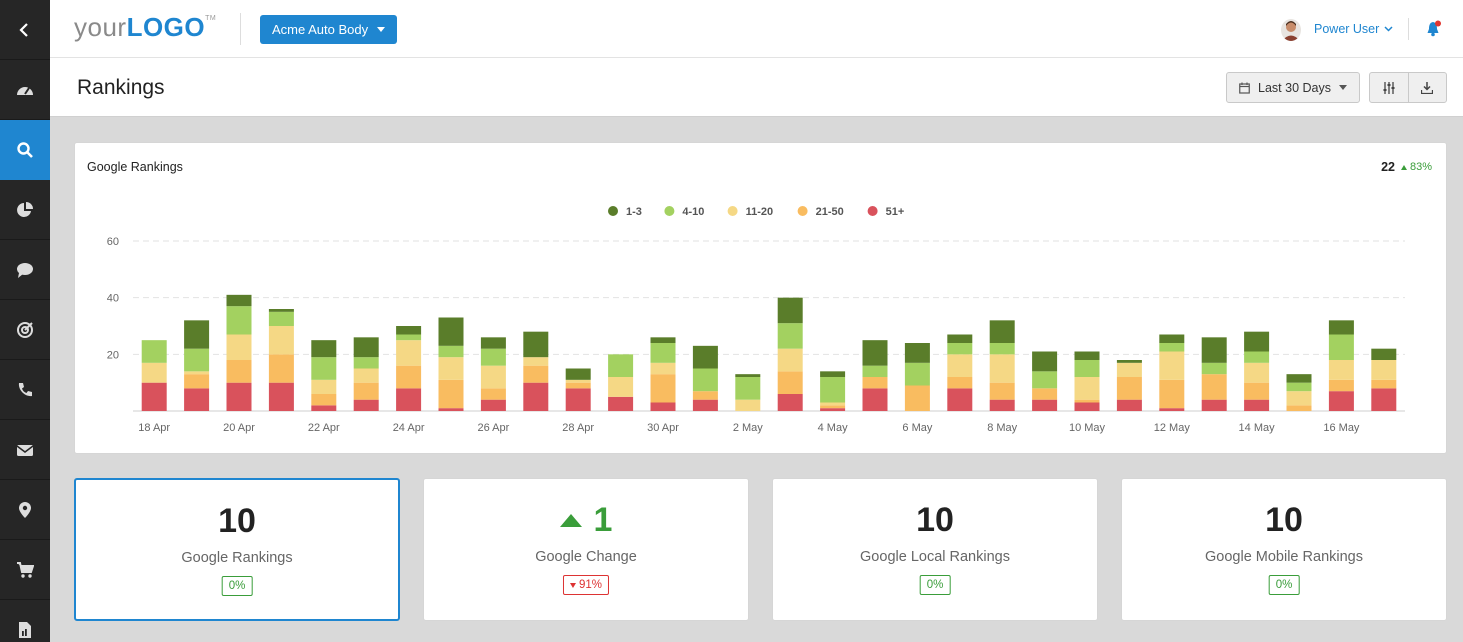 Image resolution: width=1463 pixels, height=642 pixels. What do you see at coordinates (237, 549) in the screenshot?
I see `stat-card-google-rankings: 10 Google Rankings 0%` at bounding box center [237, 549].